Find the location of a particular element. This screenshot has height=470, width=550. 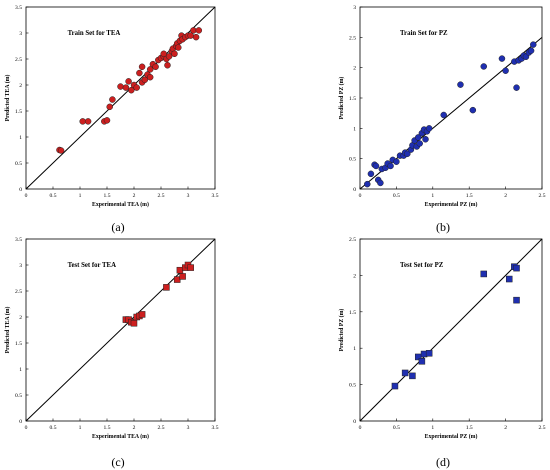

x-axis-label: Experimental PZ (m) is located at coordinates (451, 204).